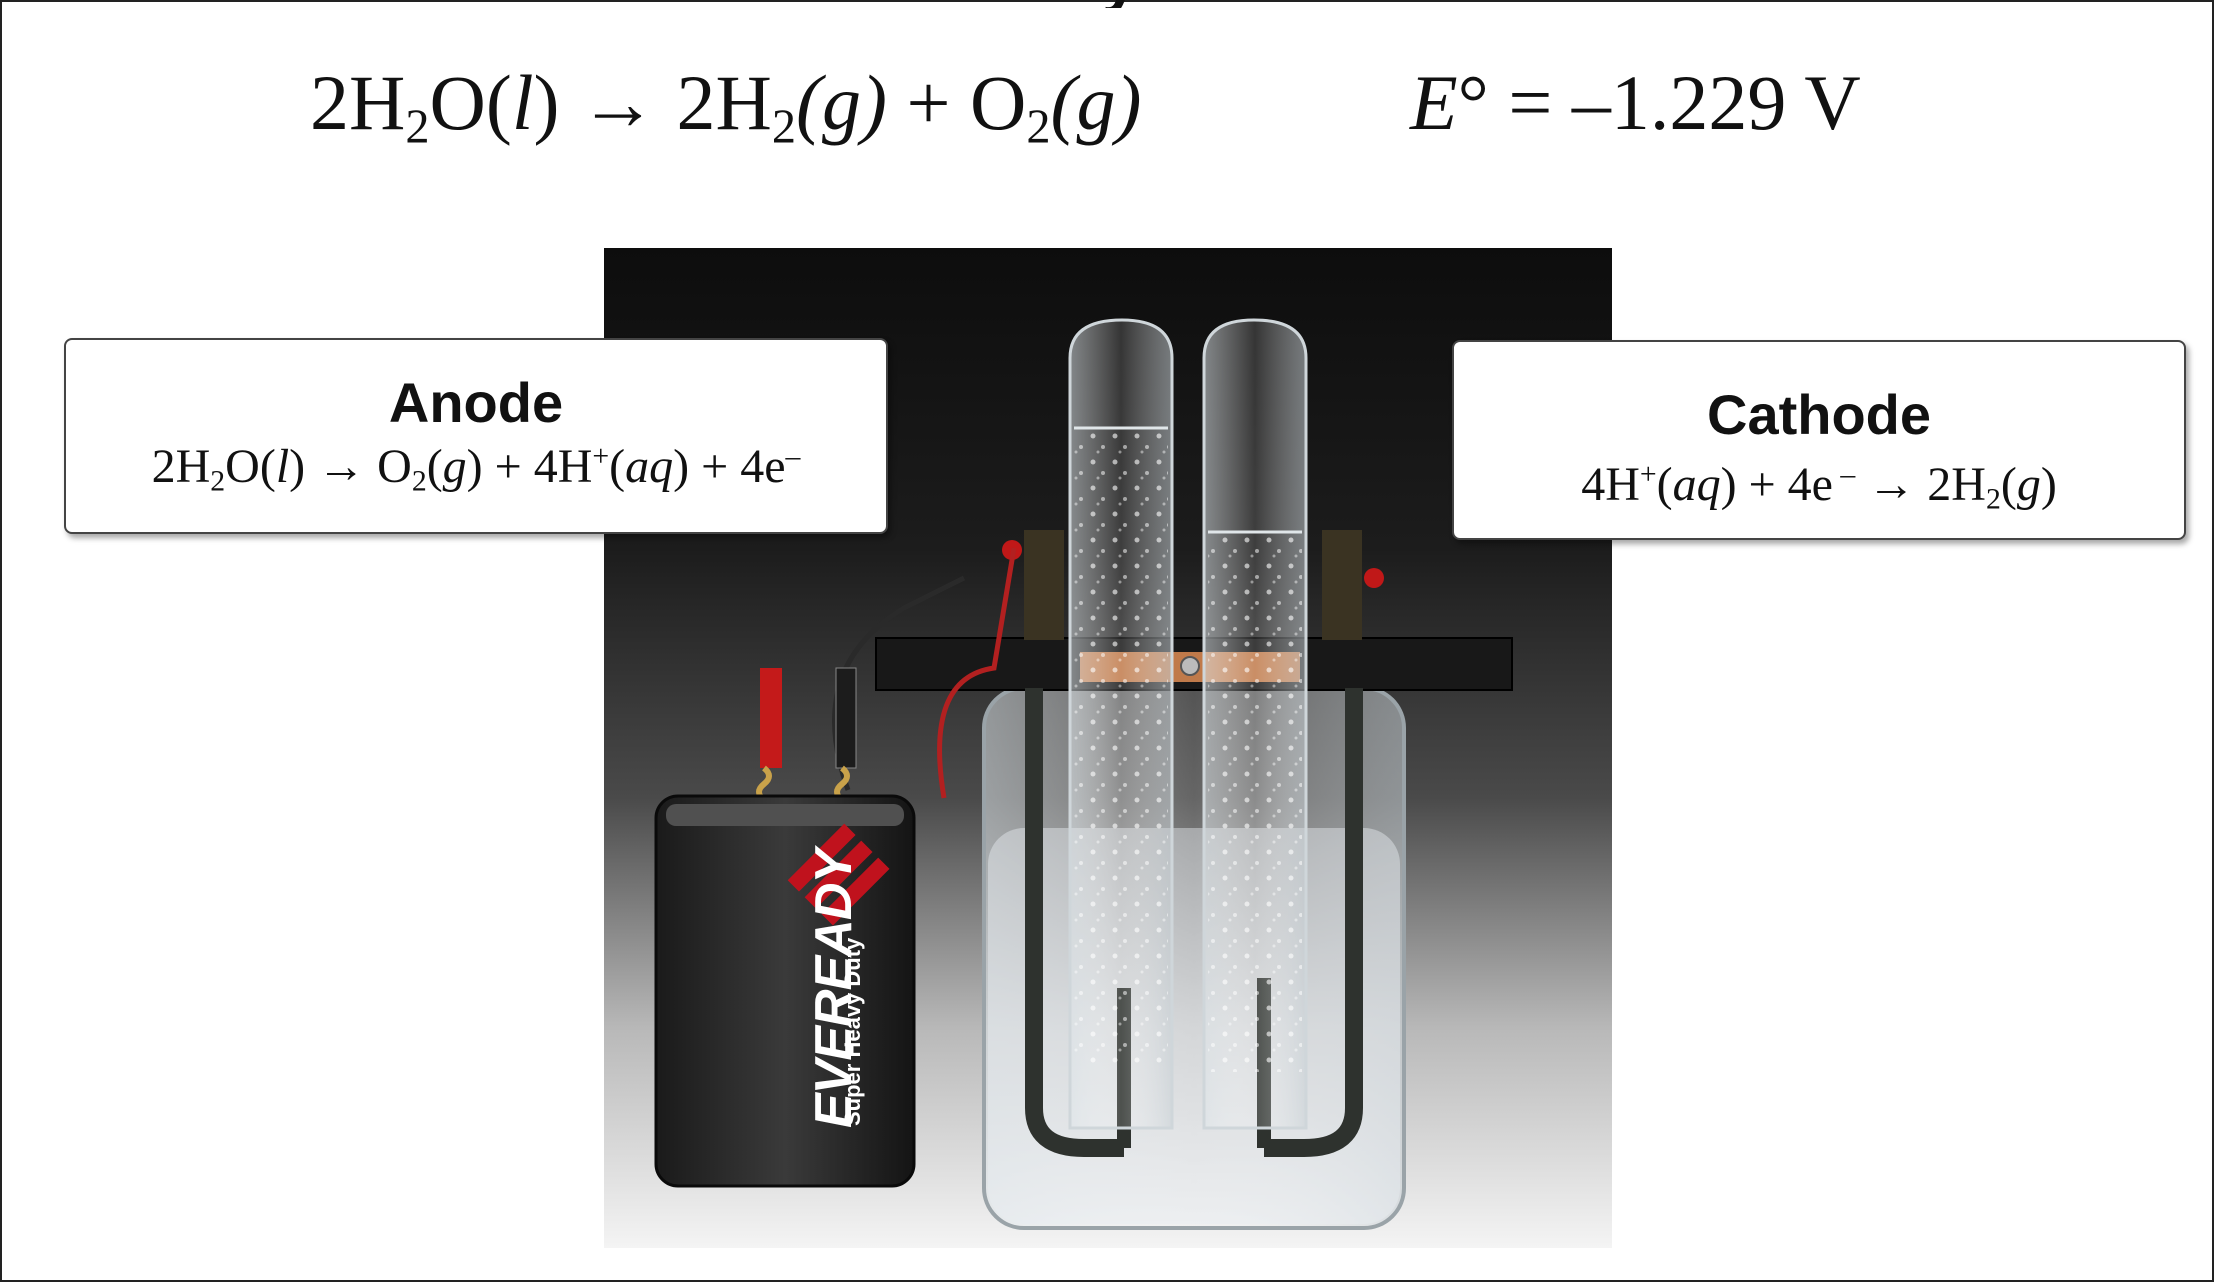  What do you see at coordinates (1313, 922) in the screenshot?
I see `electrode-right` at bounding box center [1313, 922].